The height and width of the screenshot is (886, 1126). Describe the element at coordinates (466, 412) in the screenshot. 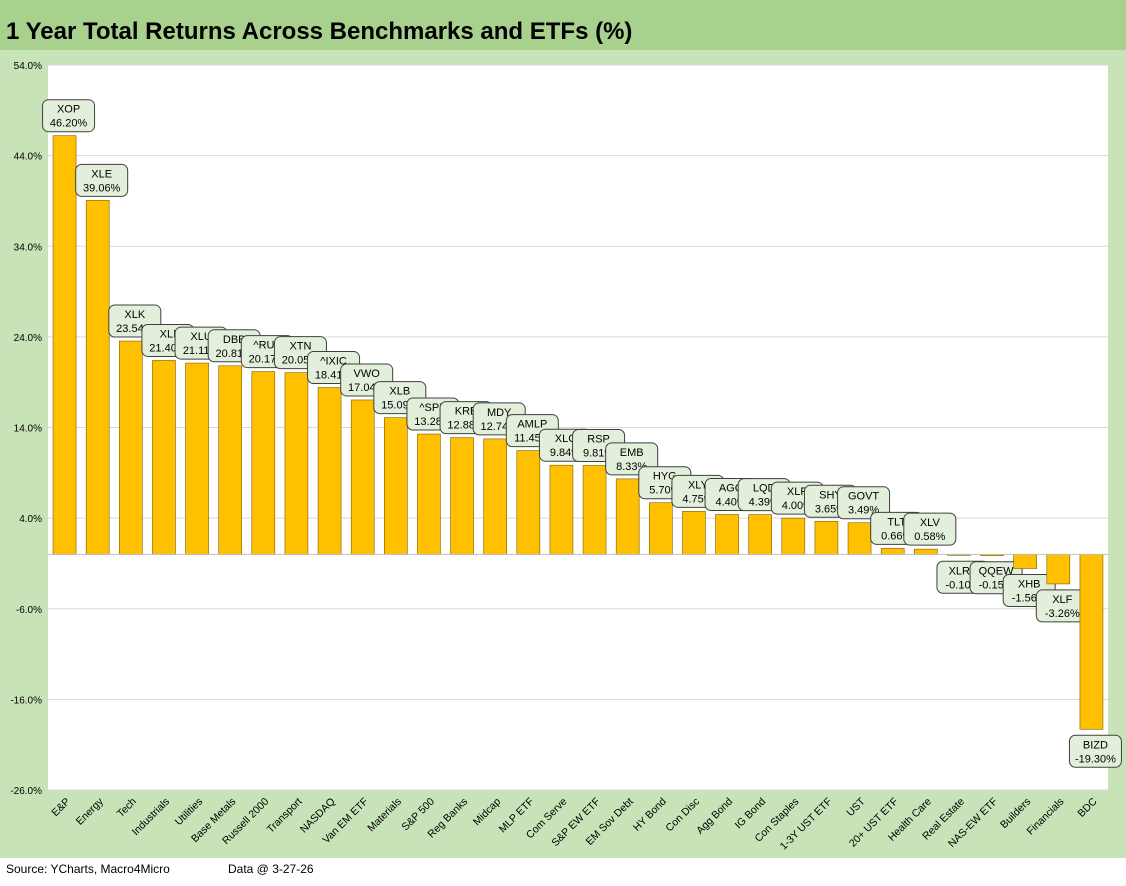

I see `ticker-label: KRE` at that location.